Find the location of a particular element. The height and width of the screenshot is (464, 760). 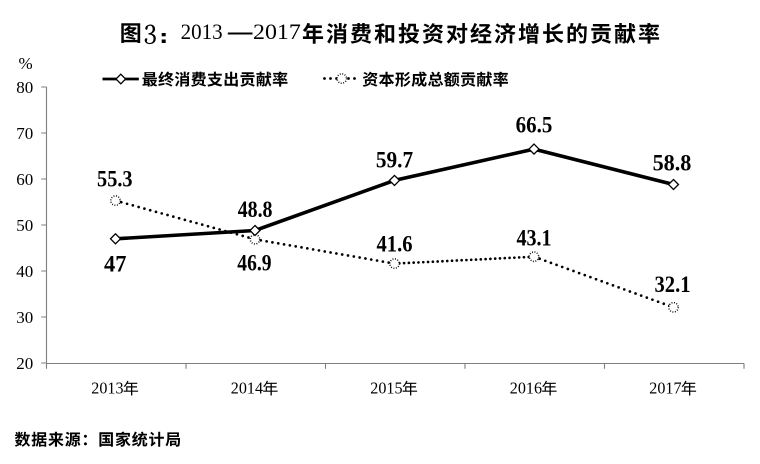

svg-text: 70 is located at coordinates (24, 133).